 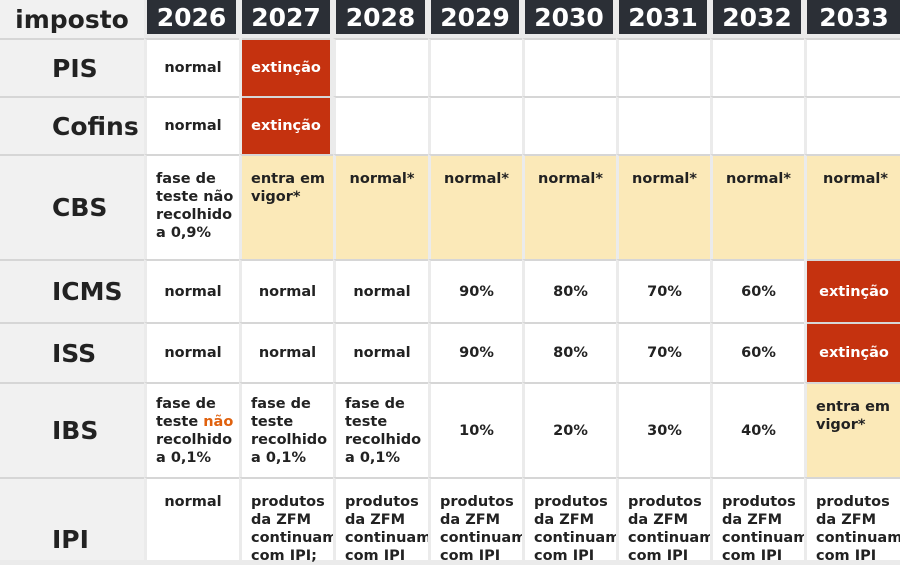 What do you see at coordinates (569, 429) in the screenshot?
I see `cell-ibs-2030: 20%` at bounding box center [569, 429].